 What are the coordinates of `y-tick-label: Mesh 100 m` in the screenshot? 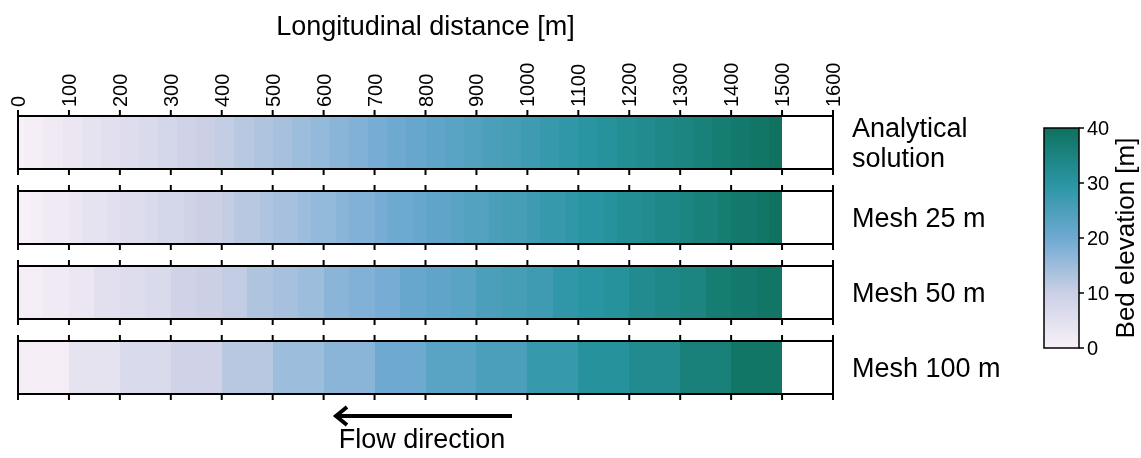 It's located at (926, 367).